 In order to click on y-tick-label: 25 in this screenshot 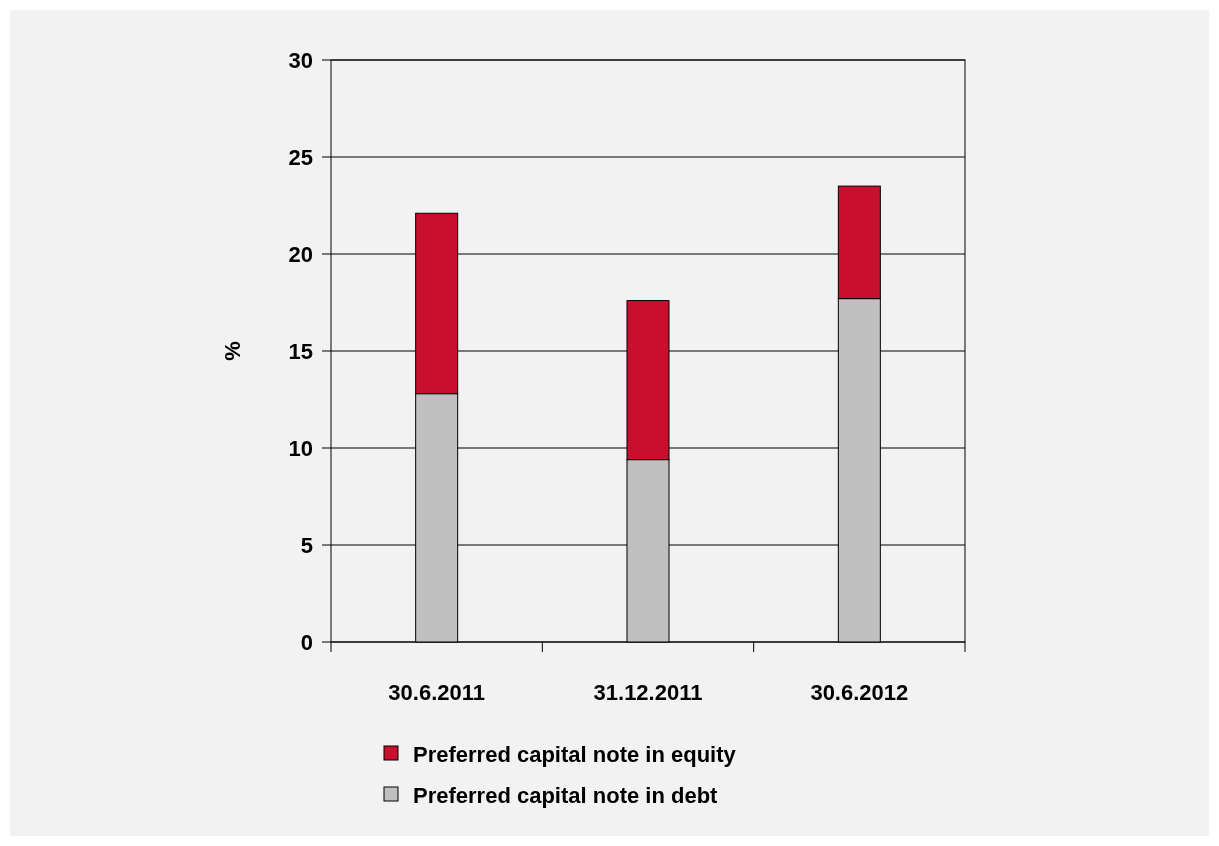, I will do `click(300, 157)`.